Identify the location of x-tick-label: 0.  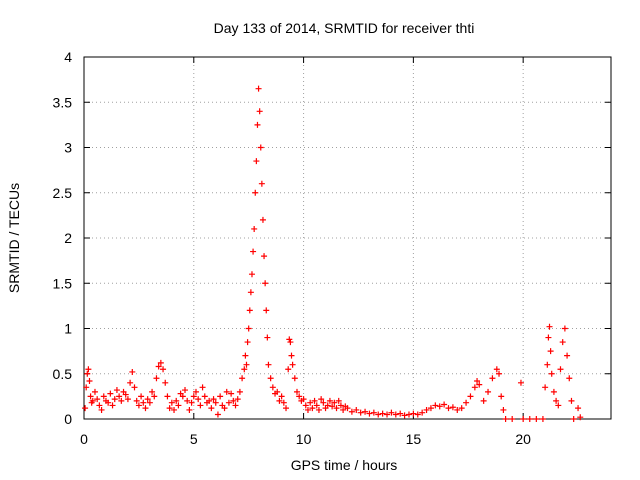
(84, 439).